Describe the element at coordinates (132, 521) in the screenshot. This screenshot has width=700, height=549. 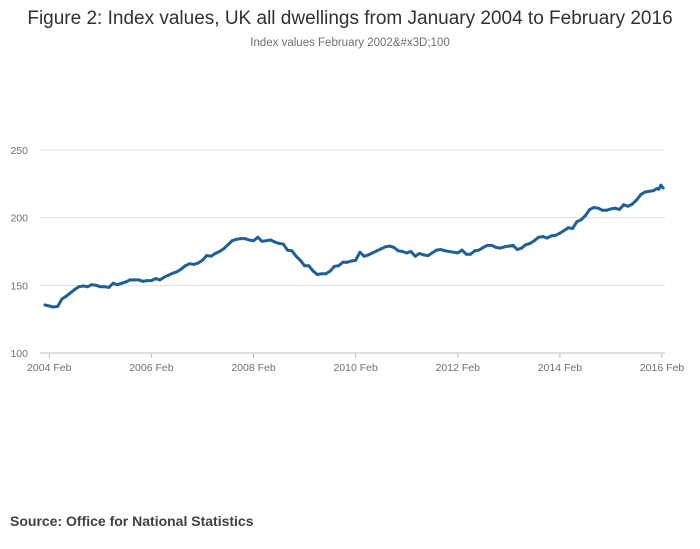
I see `source-note: Source: Office for National Statistics` at that location.